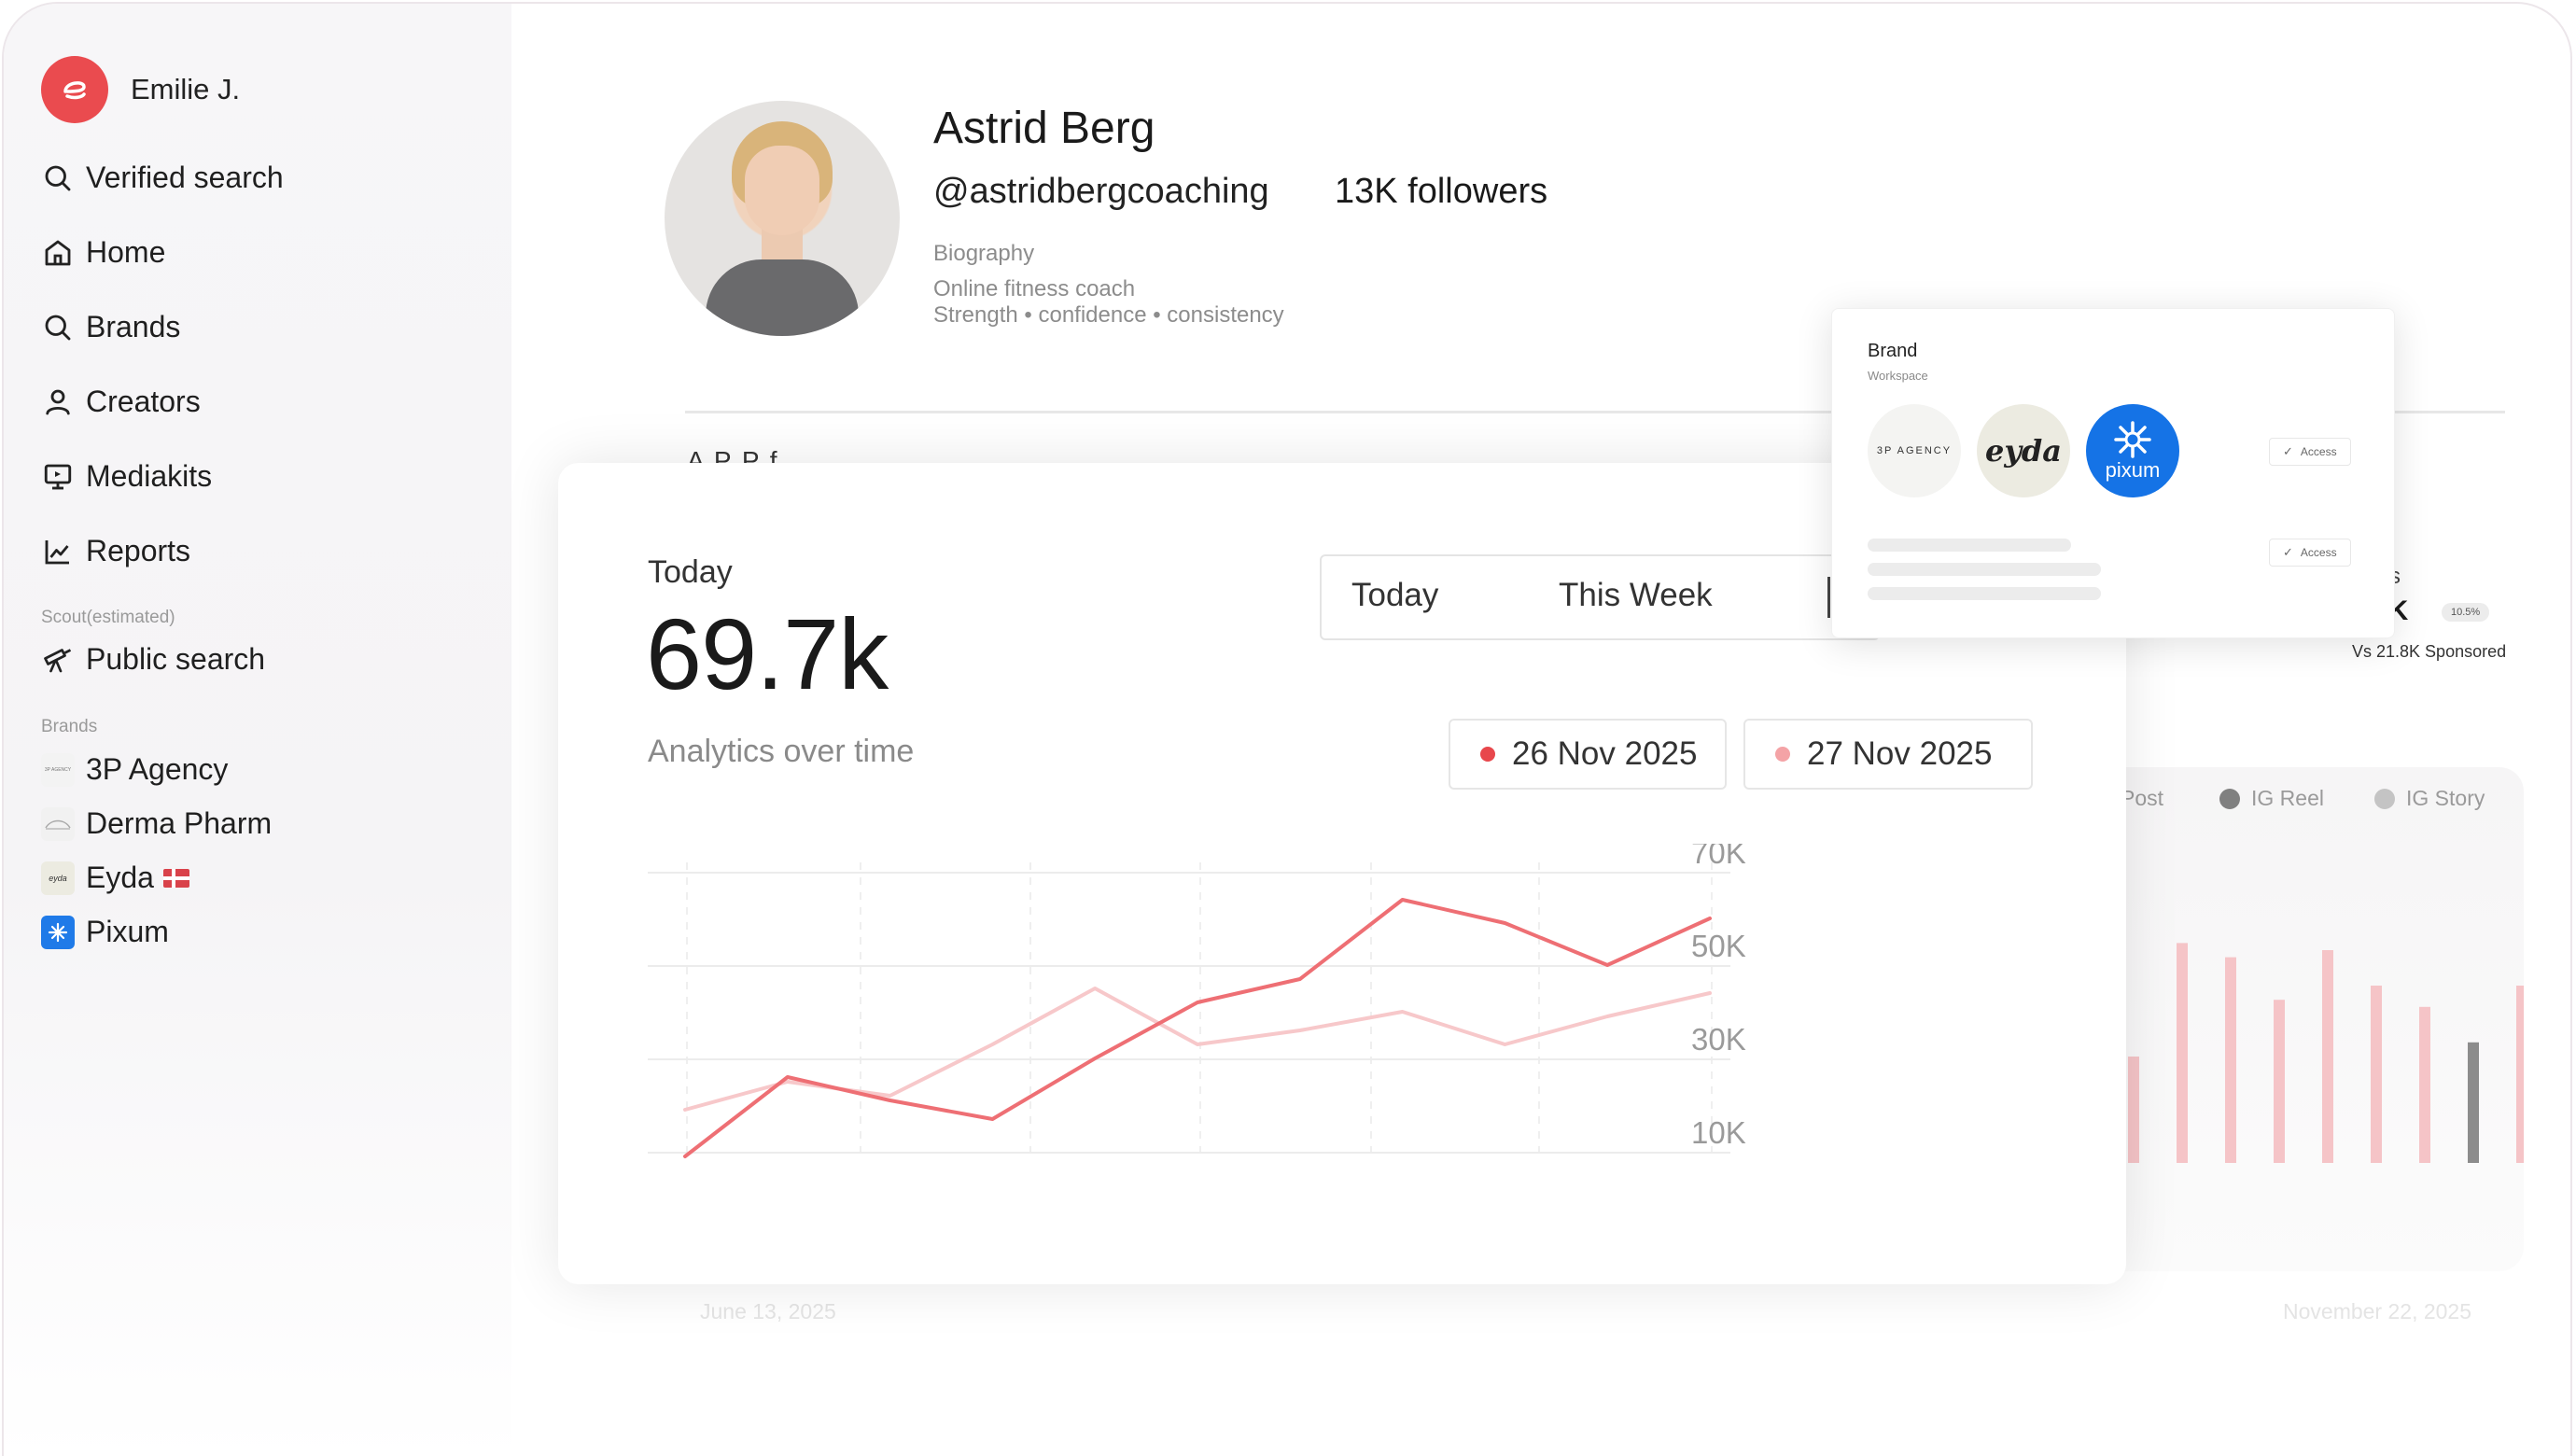 The image size is (2576, 1456). Describe the element at coordinates (58, 769) in the screenshot. I see `3p-agency-logo: 3P AGENCY` at that location.